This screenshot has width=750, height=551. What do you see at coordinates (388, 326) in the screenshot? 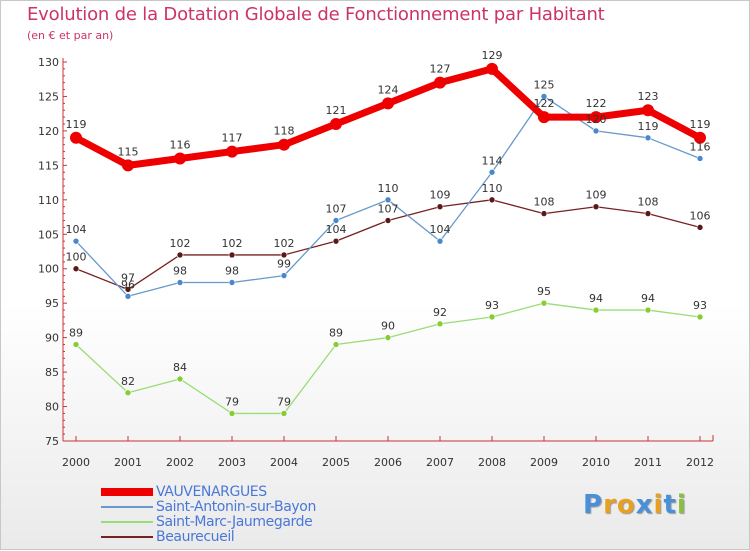
I see `data-label: 90` at bounding box center [388, 326].